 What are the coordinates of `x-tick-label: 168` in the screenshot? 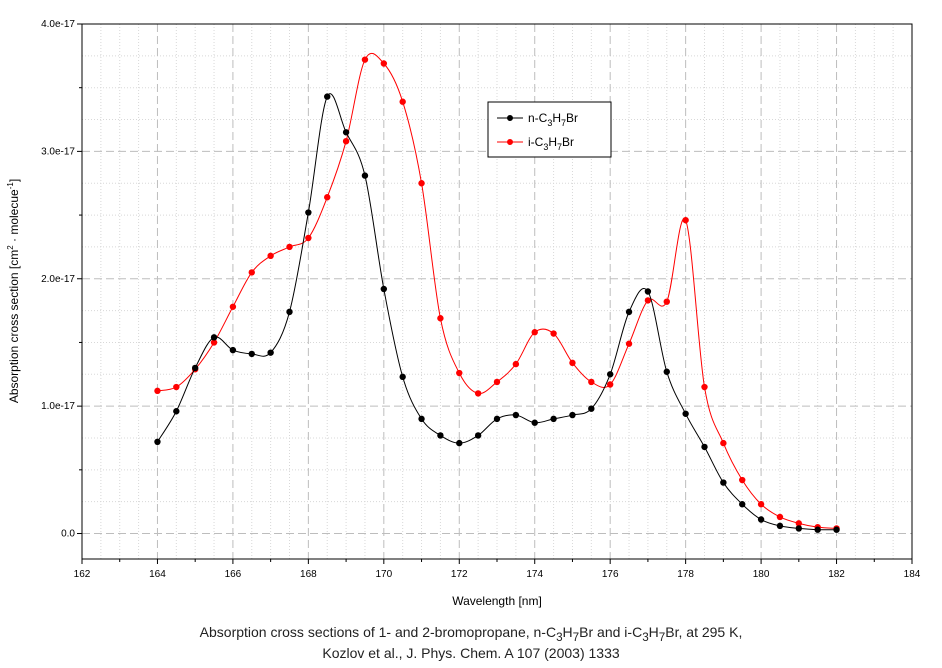 It's located at (308, 574).